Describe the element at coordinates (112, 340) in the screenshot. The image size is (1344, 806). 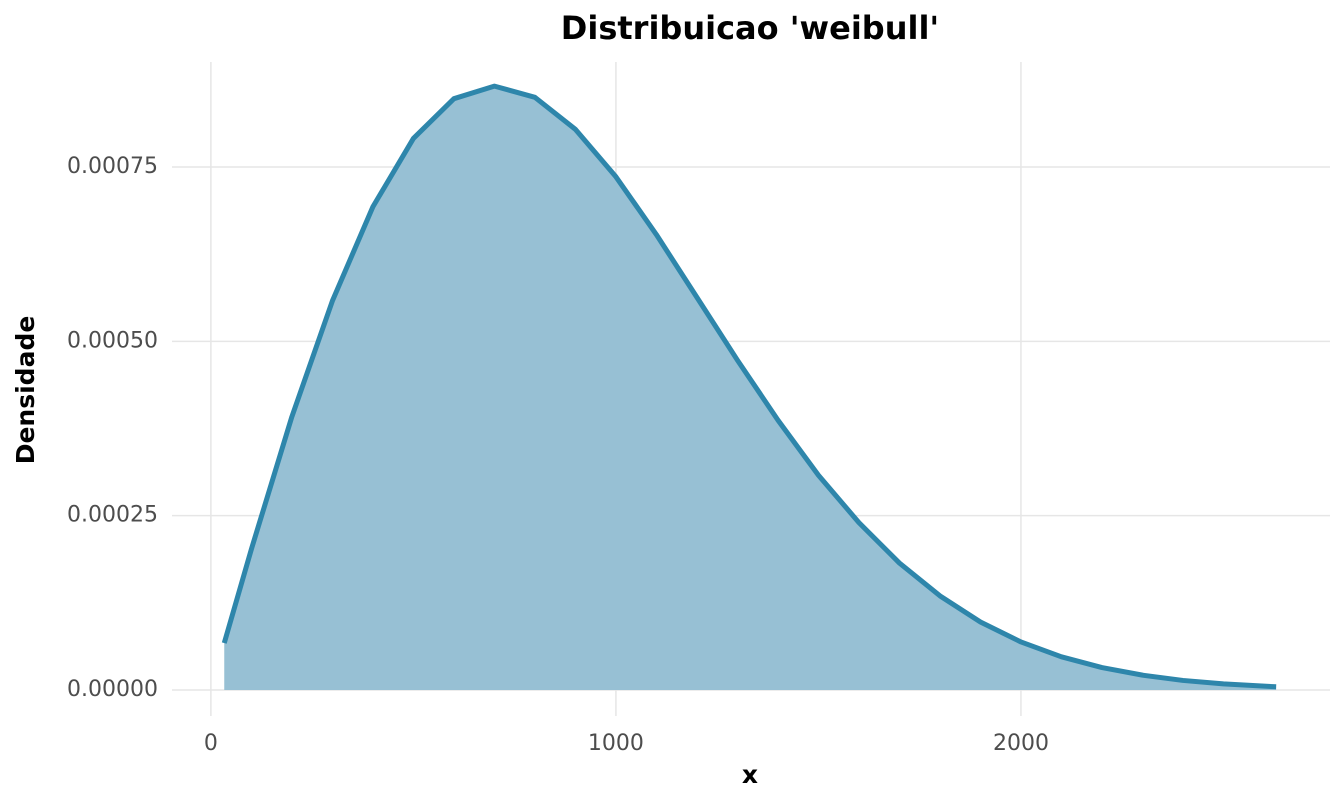
I see `y-tick-label: 0.00050` at that location.